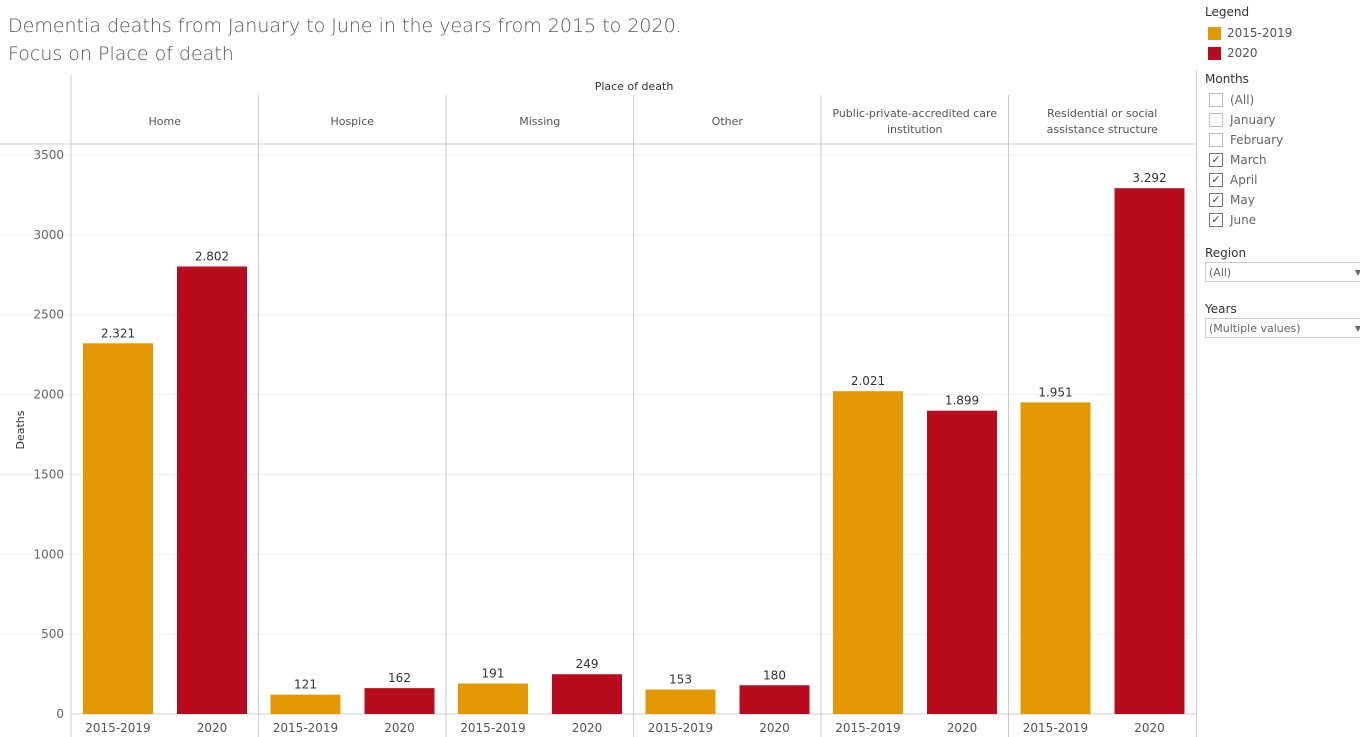 This screenshot has width=1360, height=737. What do you see at coordinates (680, 680) in the screenshot?
I see `data-label: 153` at bounding box center [680, 680].